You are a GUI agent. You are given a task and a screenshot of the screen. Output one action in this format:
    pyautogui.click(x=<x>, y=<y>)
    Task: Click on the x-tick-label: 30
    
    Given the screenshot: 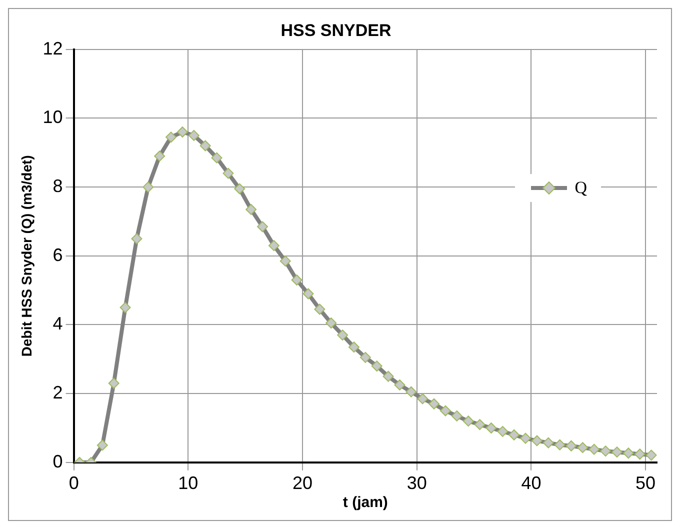 What is the action you would take?
    pyautogui.click(x=416, y=483)
    